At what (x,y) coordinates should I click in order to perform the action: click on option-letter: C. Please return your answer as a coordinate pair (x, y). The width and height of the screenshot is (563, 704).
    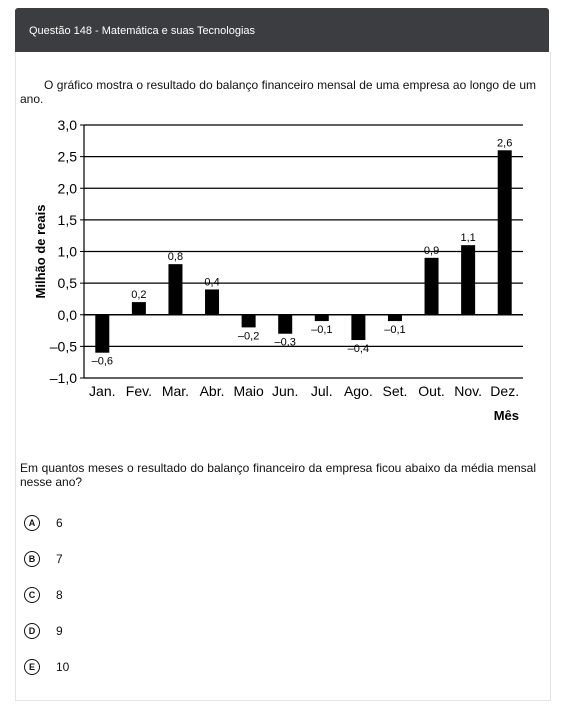
    Looking at the image, I should click on (32, 595).